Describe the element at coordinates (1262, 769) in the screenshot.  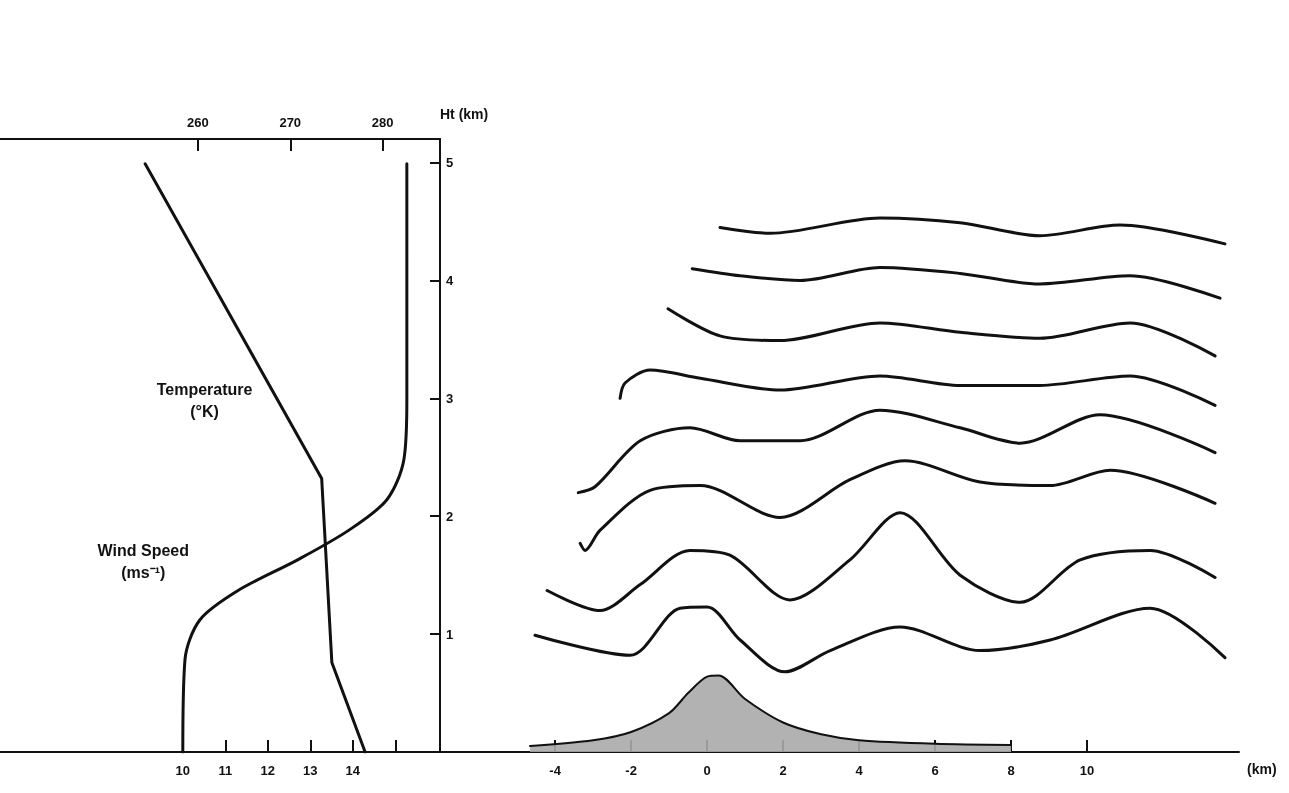
I see `x-axis-title: (km)` at that location.